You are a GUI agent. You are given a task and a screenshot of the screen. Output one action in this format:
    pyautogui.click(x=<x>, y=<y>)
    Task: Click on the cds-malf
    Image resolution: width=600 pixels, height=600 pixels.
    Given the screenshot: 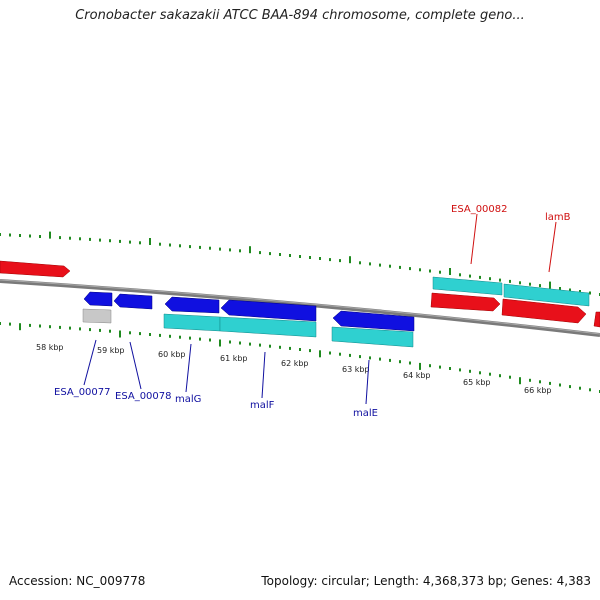 What is the action you would take?
    pyautogui.click(x=268, y=327)
    